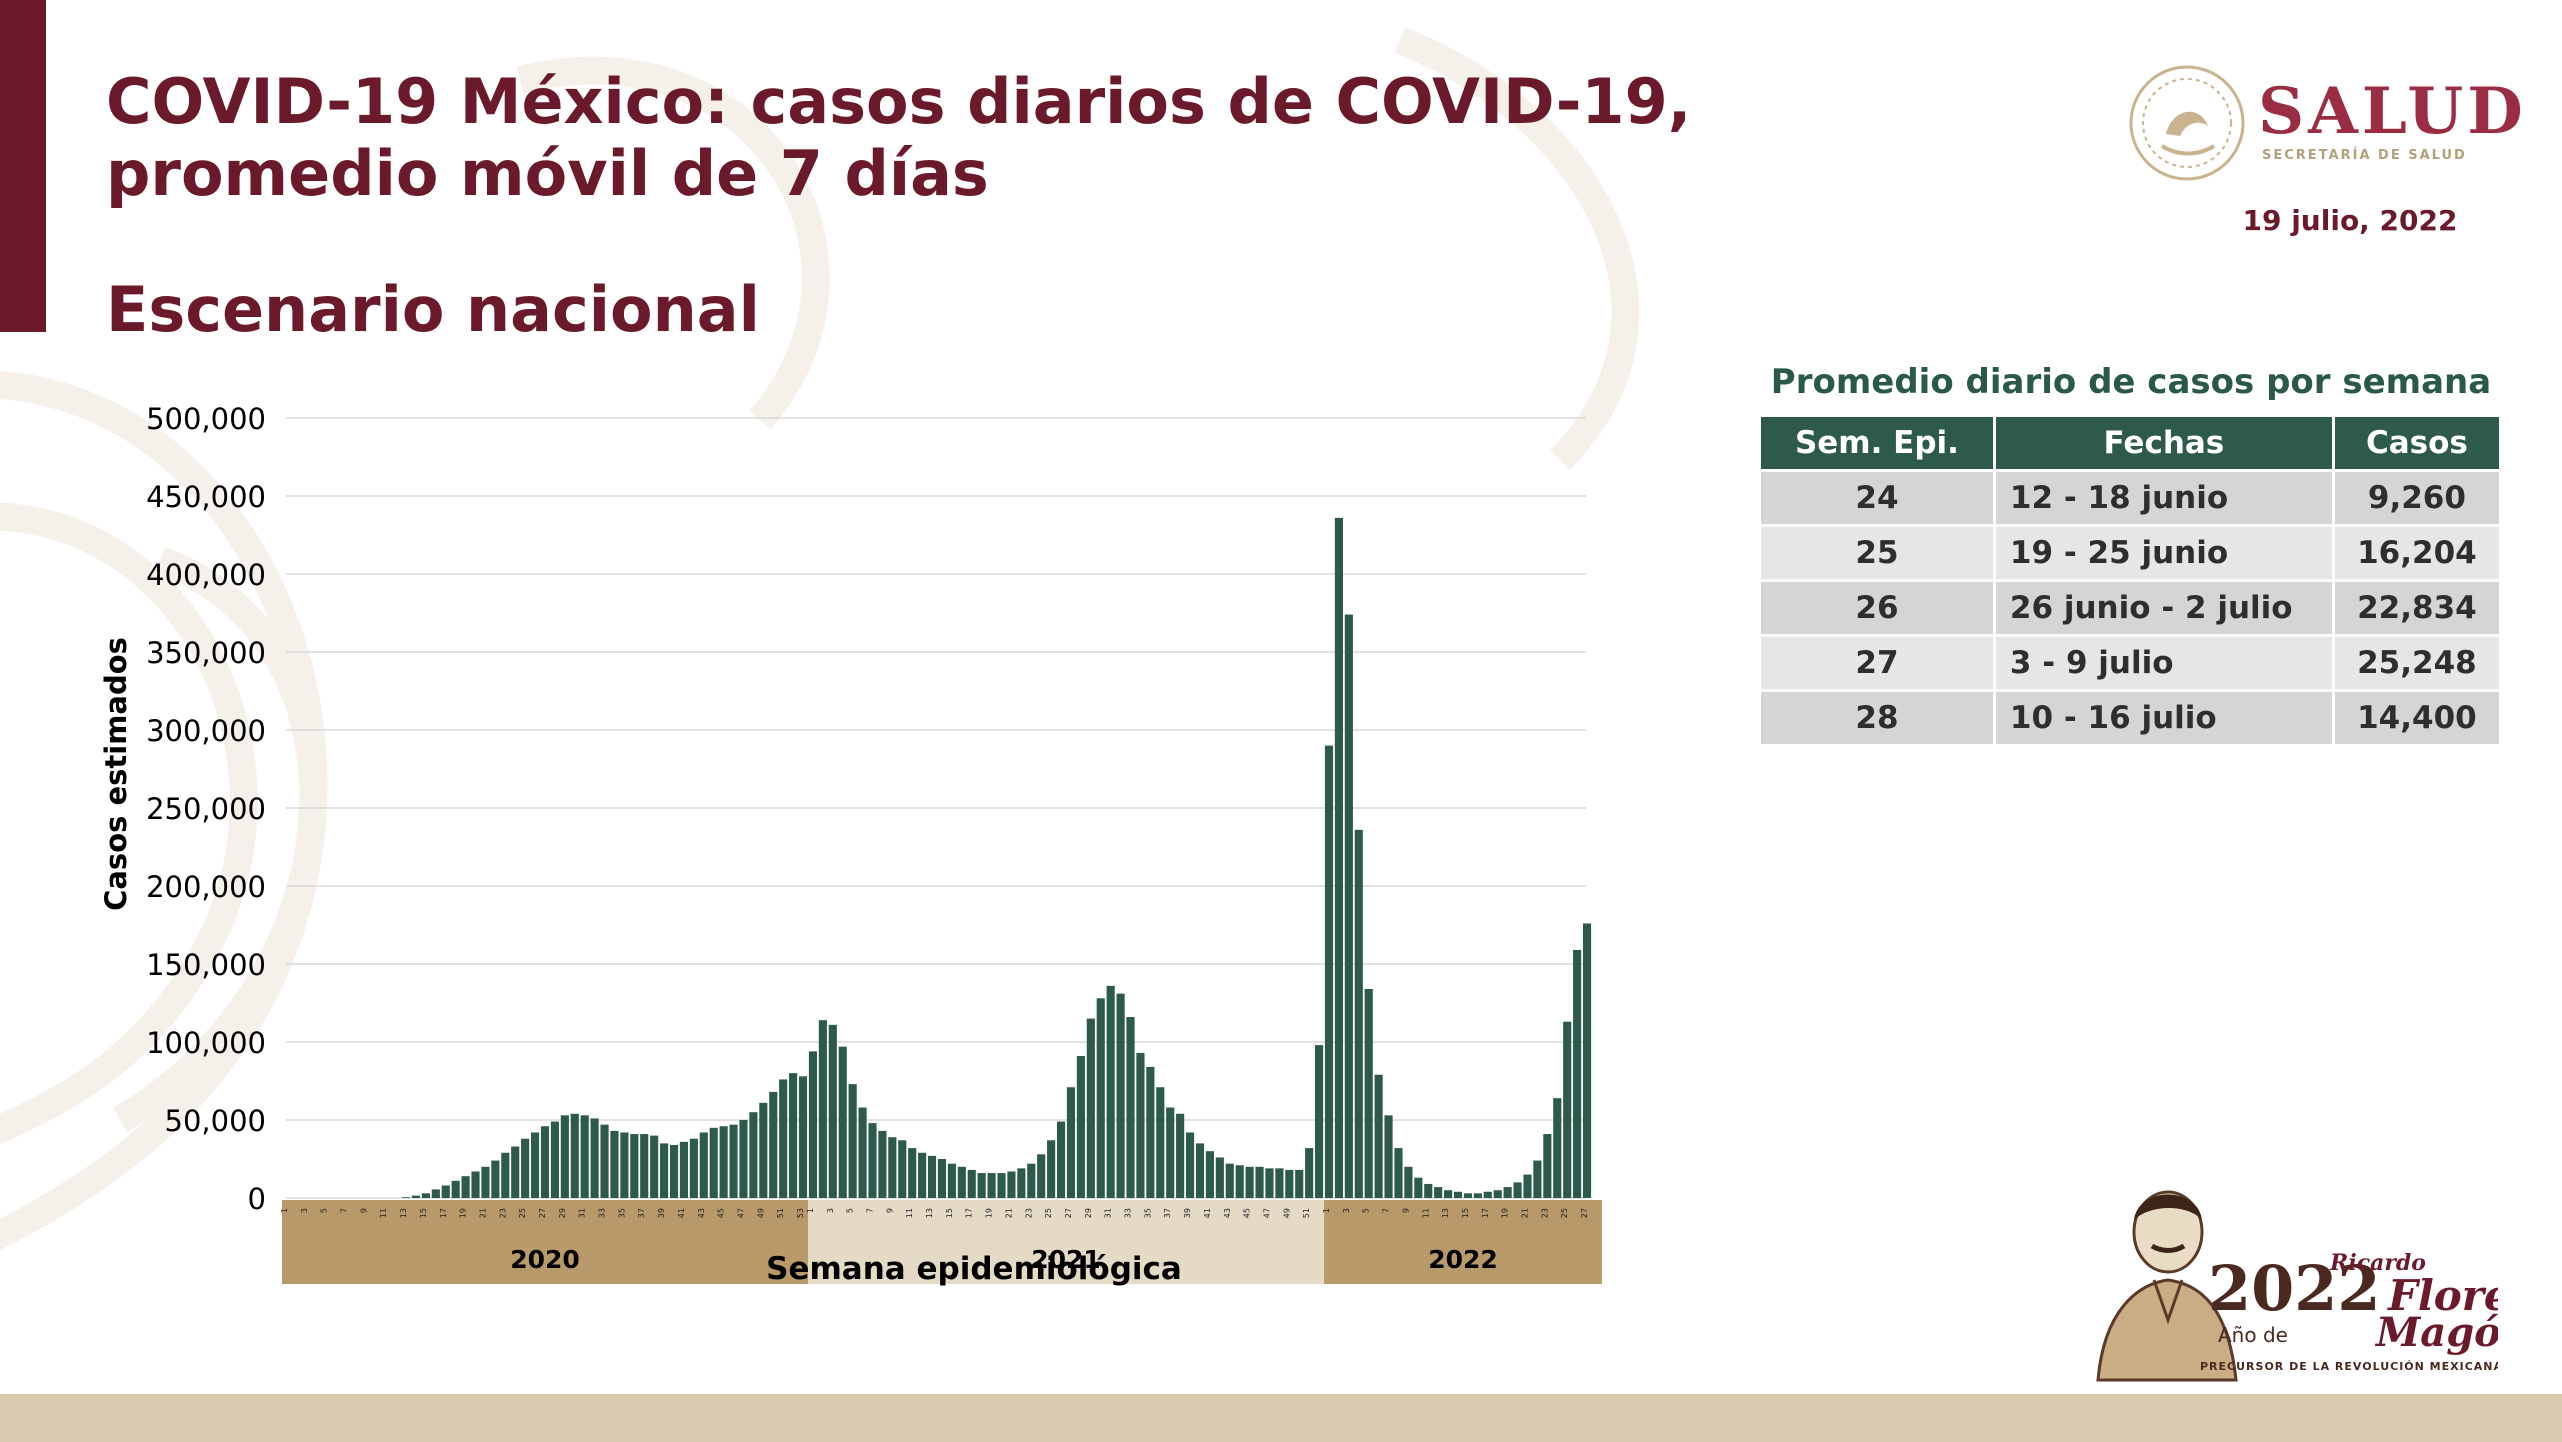  I want to click on x-tick-label: 9, so click(889, 1210).